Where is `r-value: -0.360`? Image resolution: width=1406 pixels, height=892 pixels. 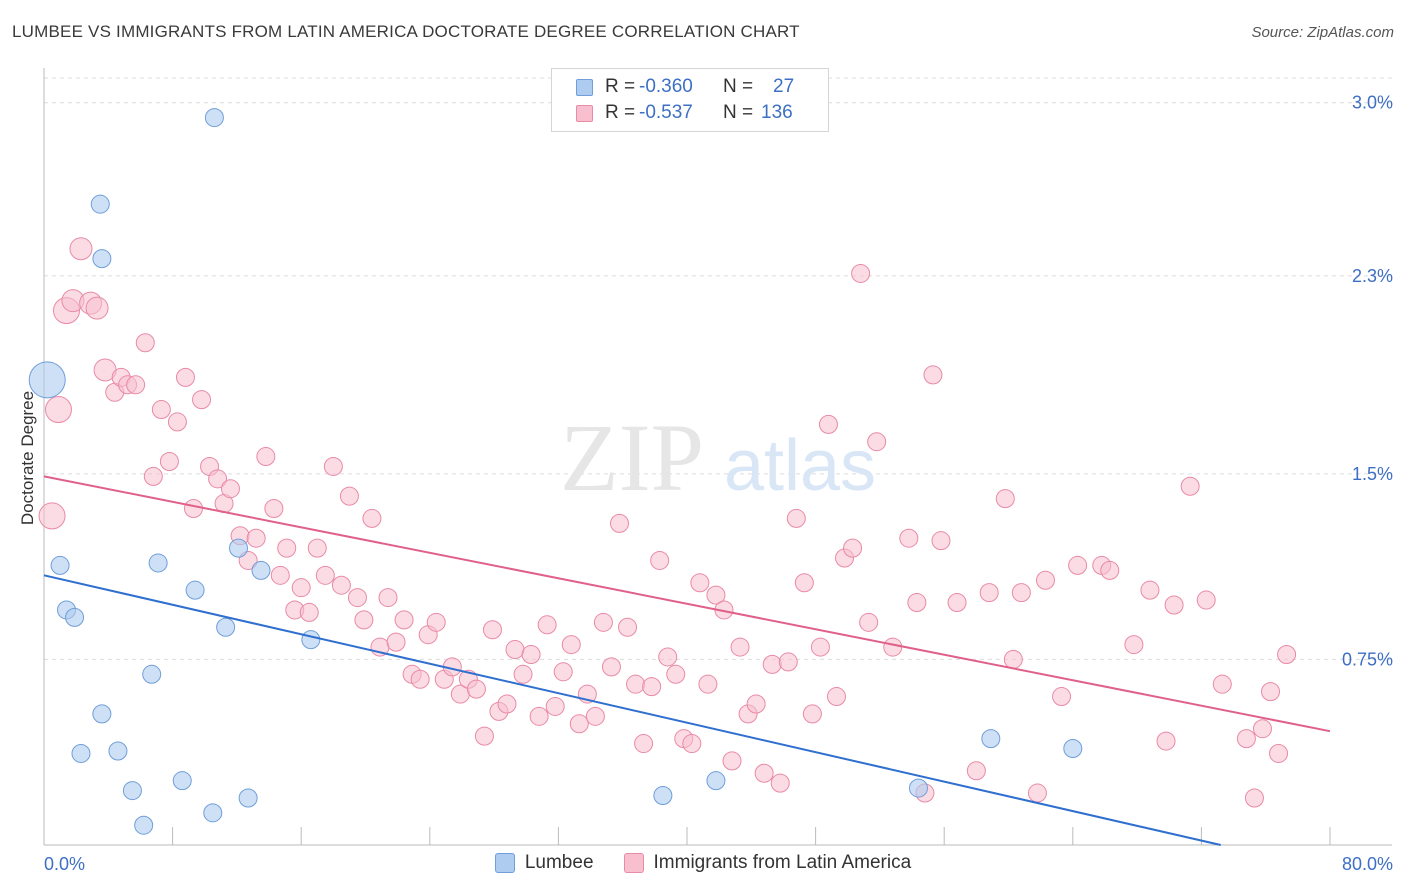 r-value: -0.360 is located at coordinates (666, 86).